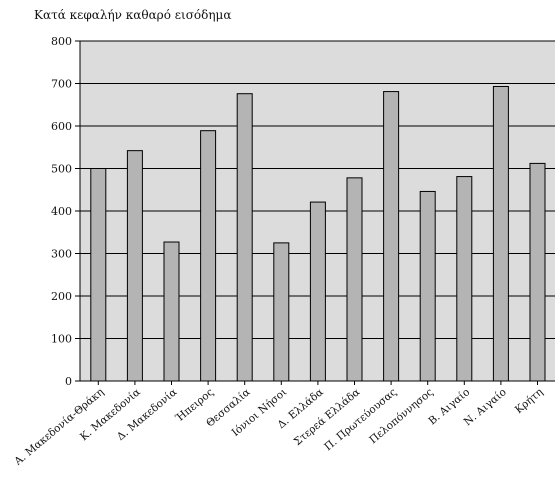  Describe the element at coordinates (146, 414) in the screenshot. I see `x-tick-label: Δ. Μακεδονία` at that location.